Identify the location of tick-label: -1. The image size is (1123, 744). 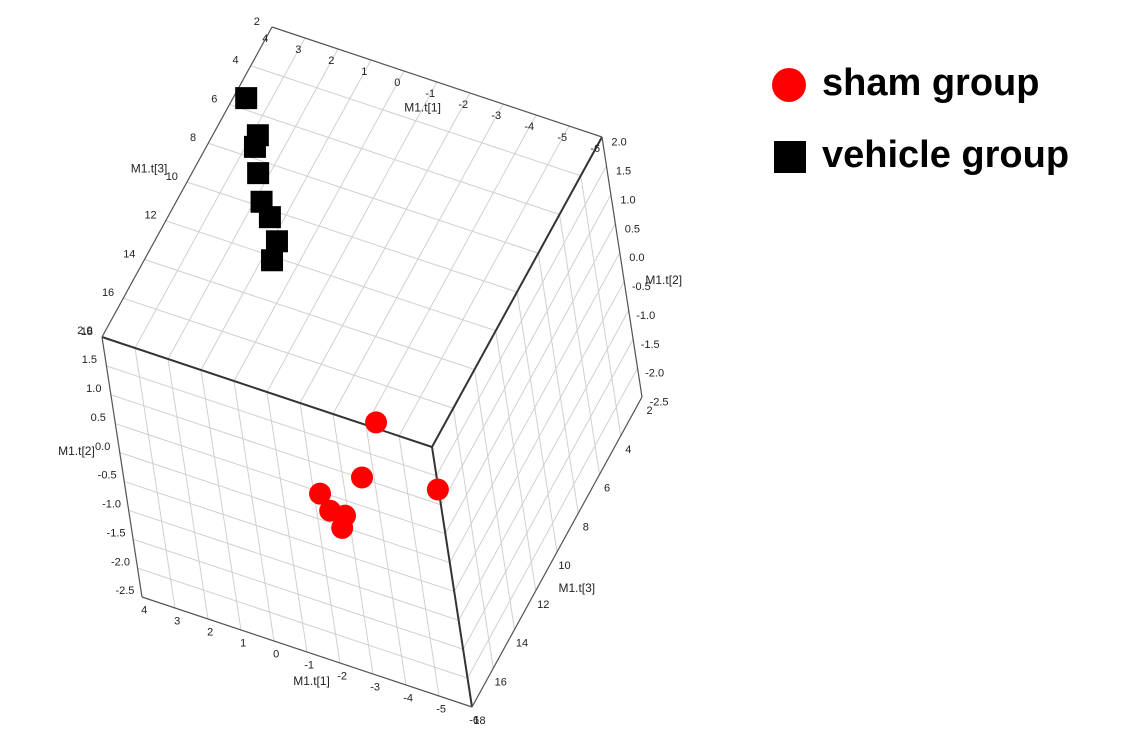
(309, 666).